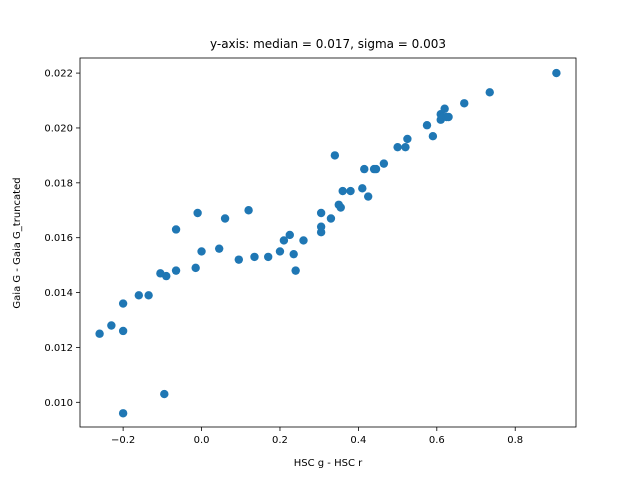  I want to click on chart-title: y-axis: median = 0.017, sigma = 0.003, so click(328, 44).